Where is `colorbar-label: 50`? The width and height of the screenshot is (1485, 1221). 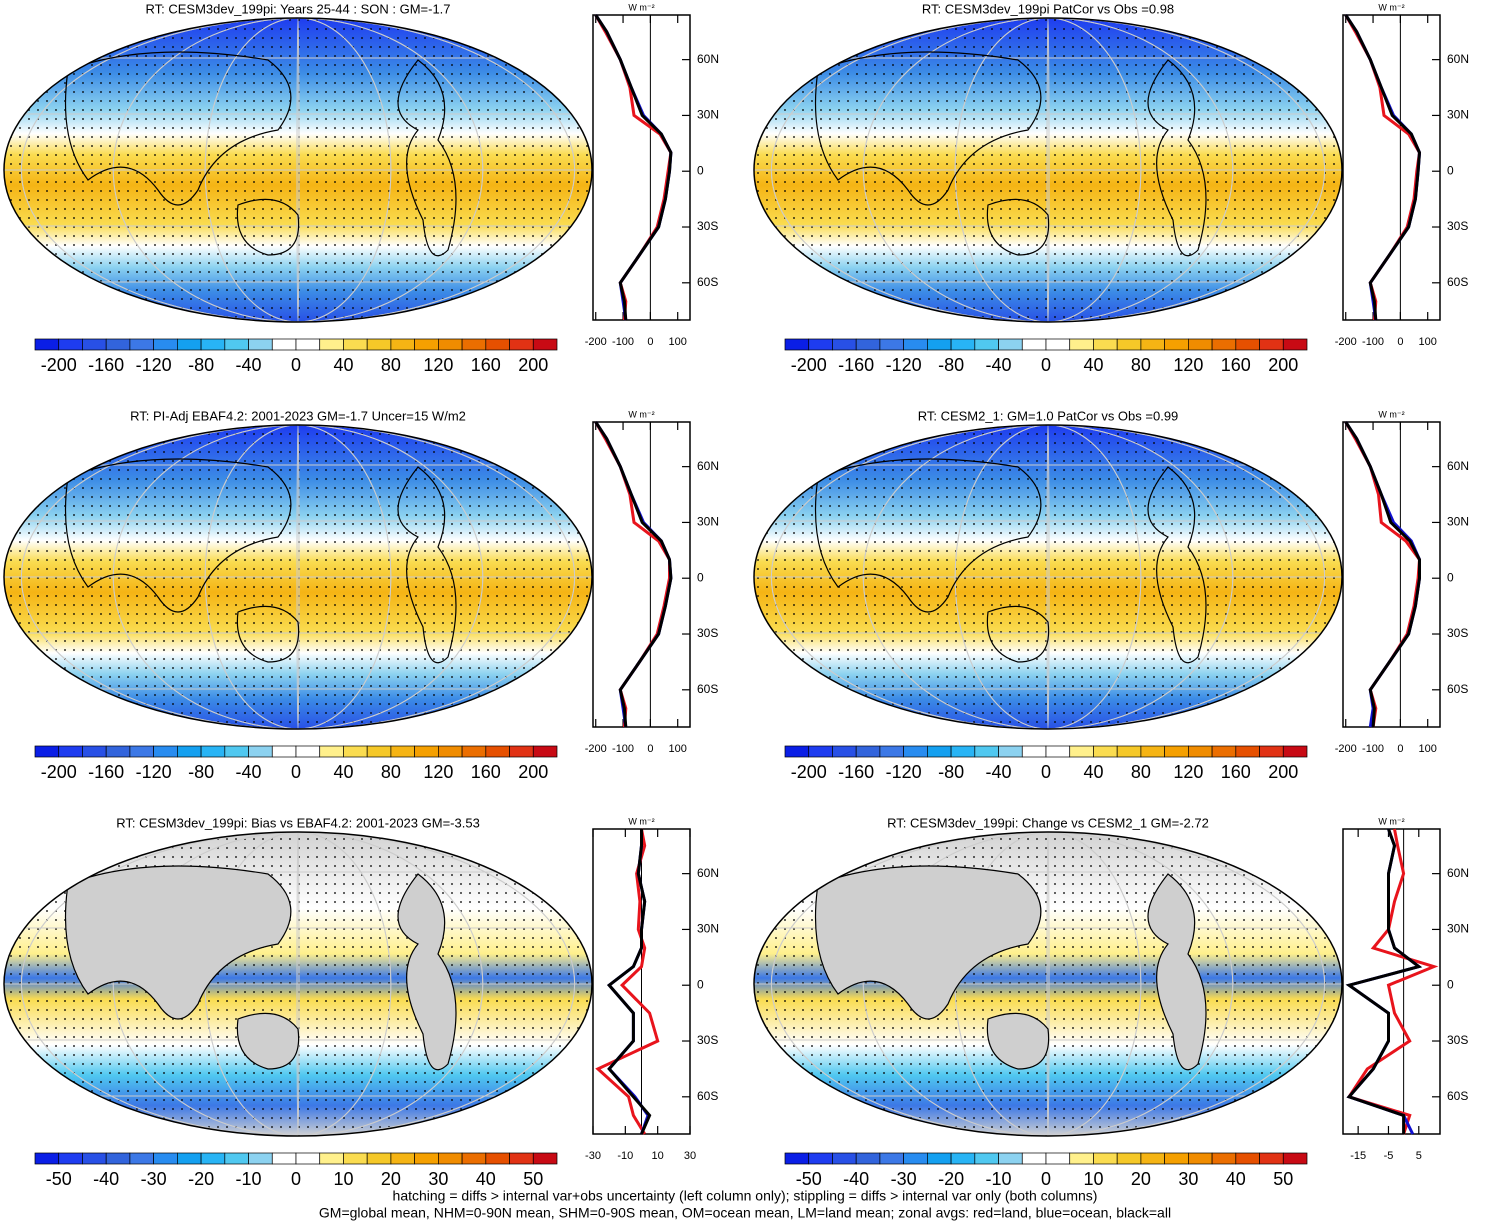 colorbar-label: 50 is located at coordinates (533, 1179).